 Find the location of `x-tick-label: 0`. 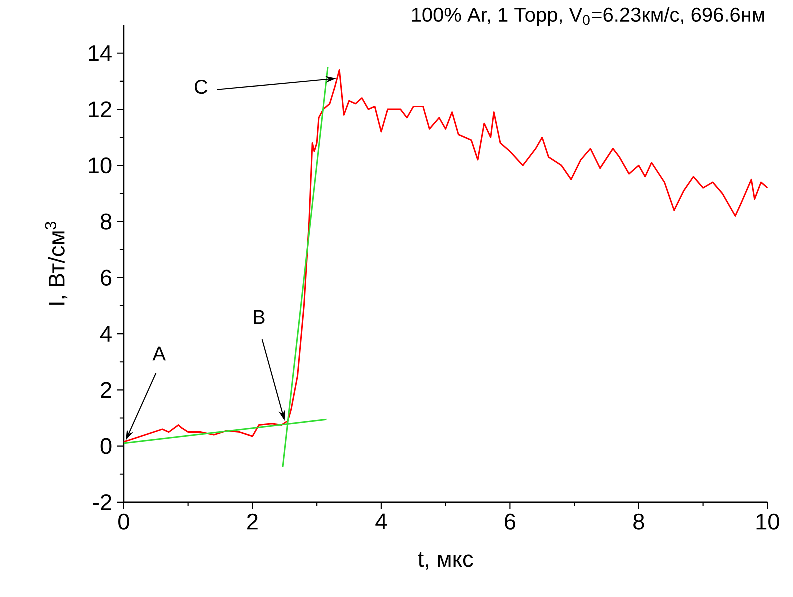

x-tick-label: 0 is located at coordinates (124, 522).